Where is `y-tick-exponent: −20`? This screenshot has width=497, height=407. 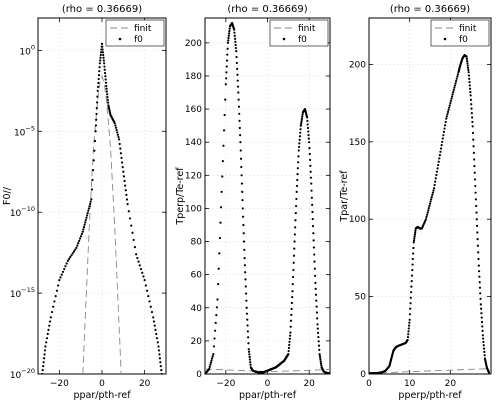 y-tick-exponent: −20 is located at coordinates (28, 371).